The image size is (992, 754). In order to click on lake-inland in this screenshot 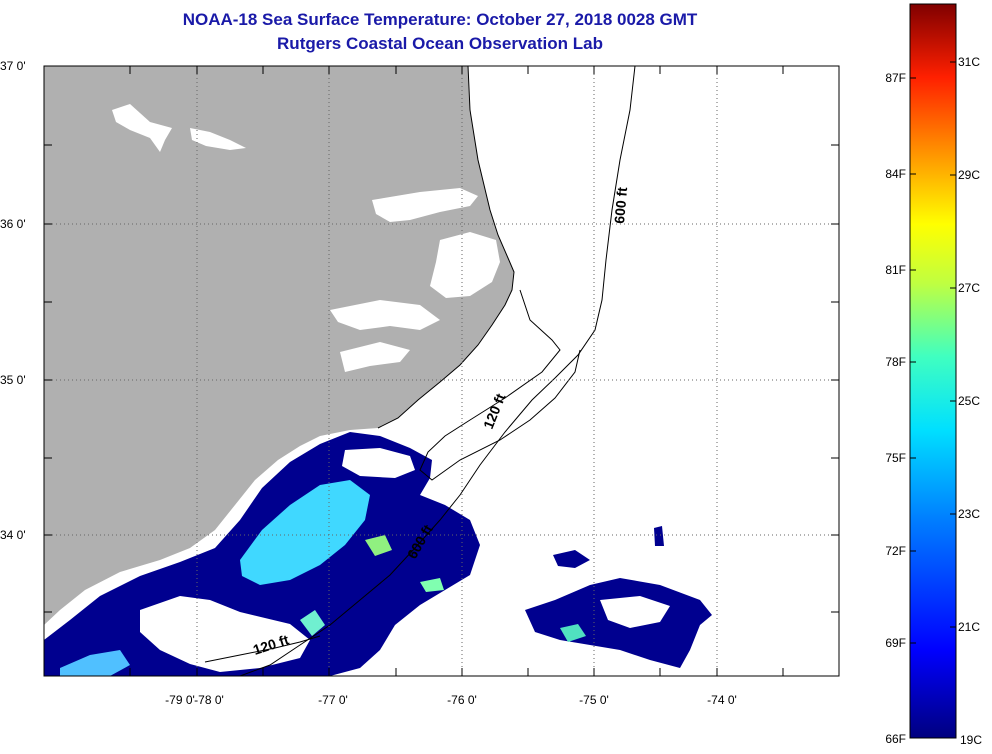, I will do `click(142, 128)`.